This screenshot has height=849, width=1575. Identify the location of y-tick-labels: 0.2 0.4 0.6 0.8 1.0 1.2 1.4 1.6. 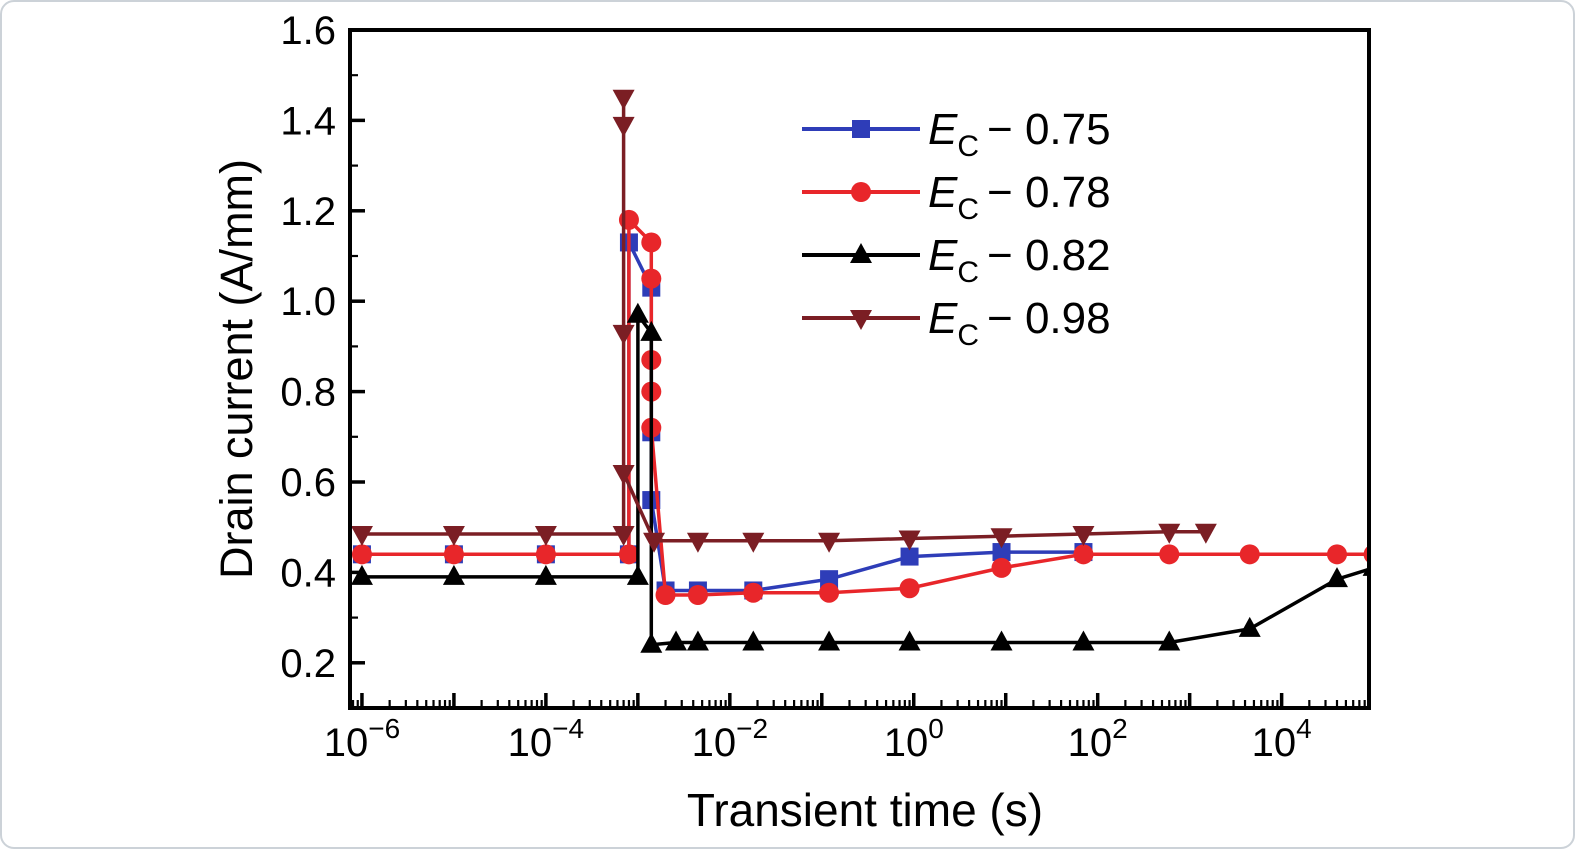
(308, 347).